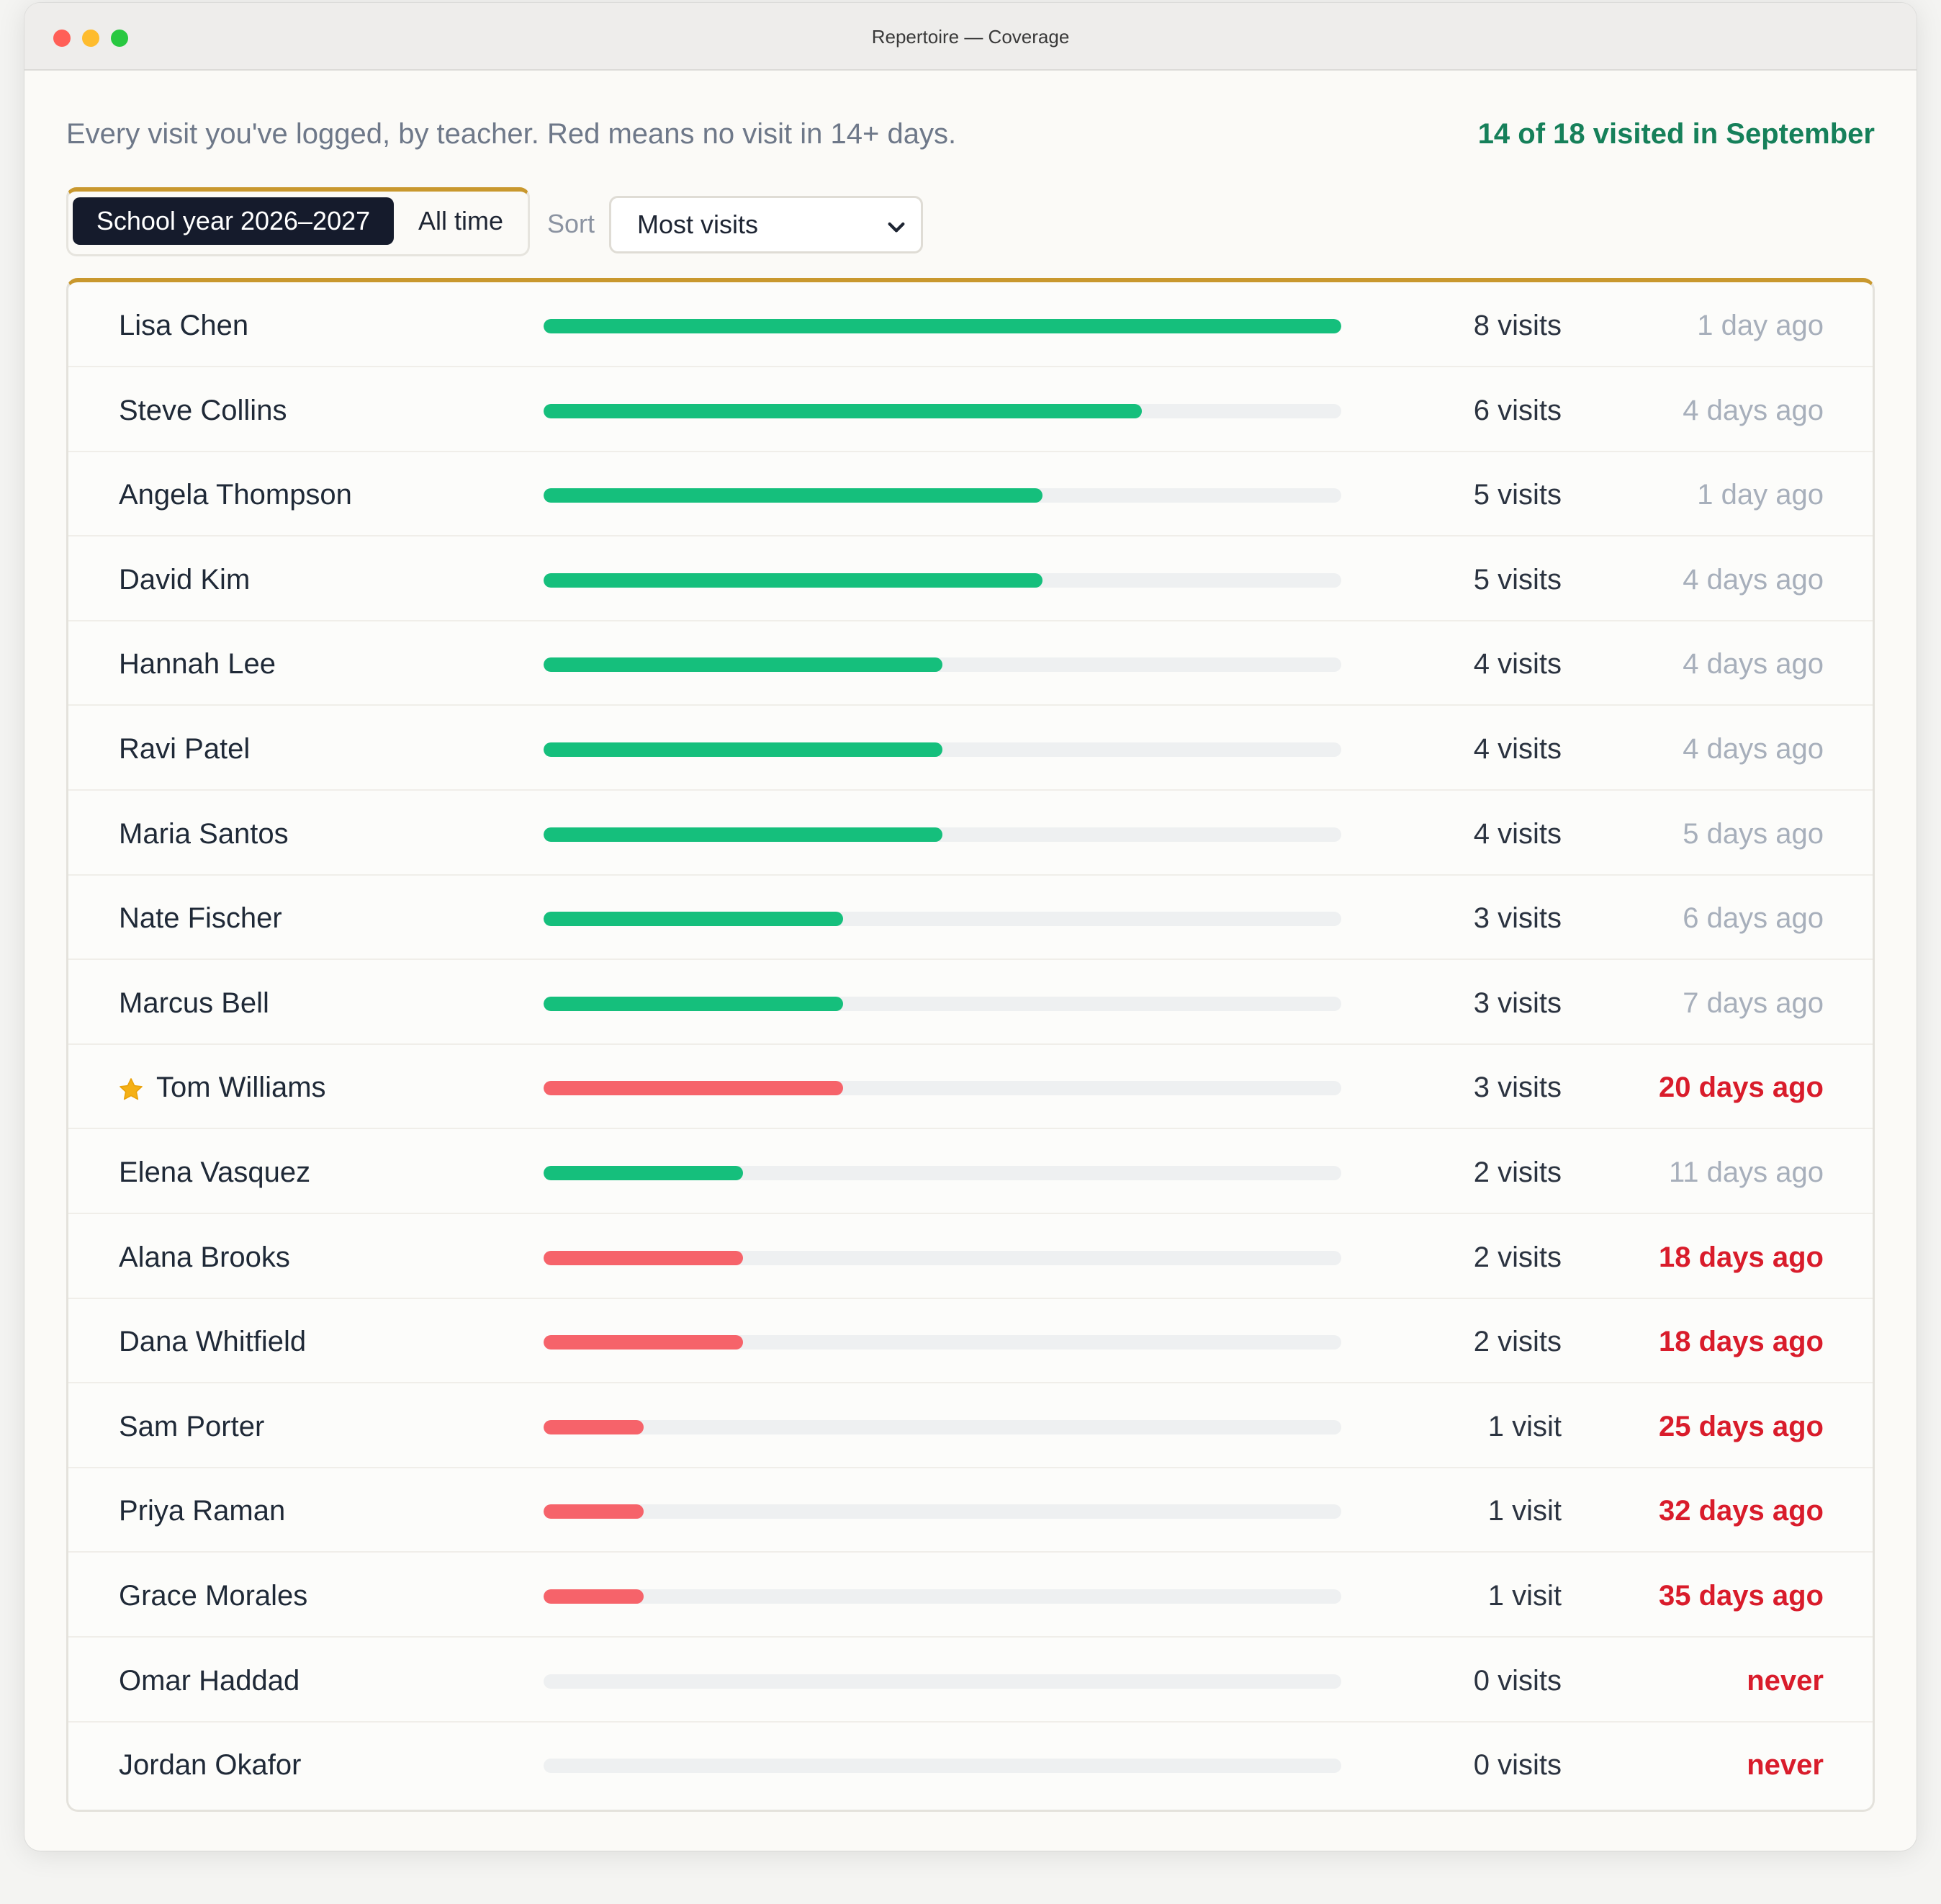 This screenshot has height=1904, width=1941. I want to click on last-visit: 20 days ago, so click(1741, 1088).